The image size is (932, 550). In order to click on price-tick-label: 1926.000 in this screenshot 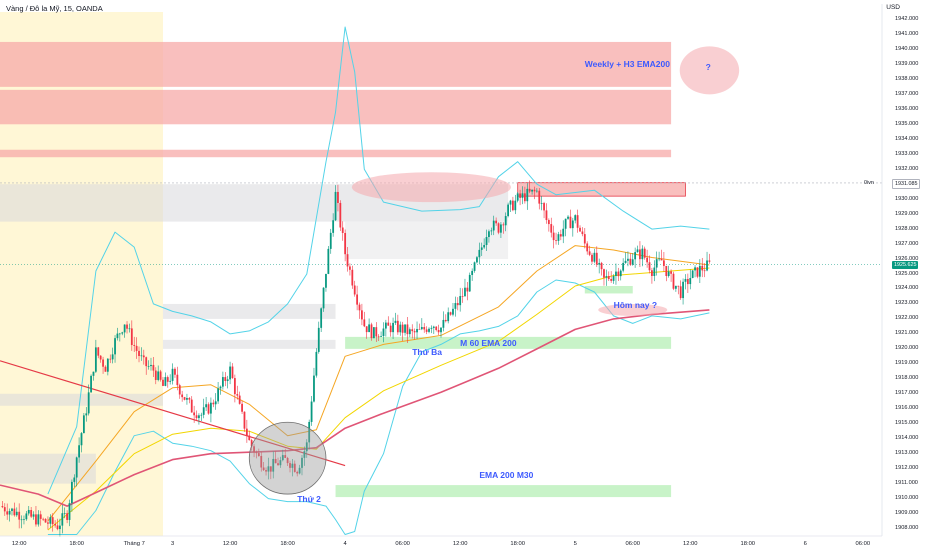, I will do `click(907, 258)`.